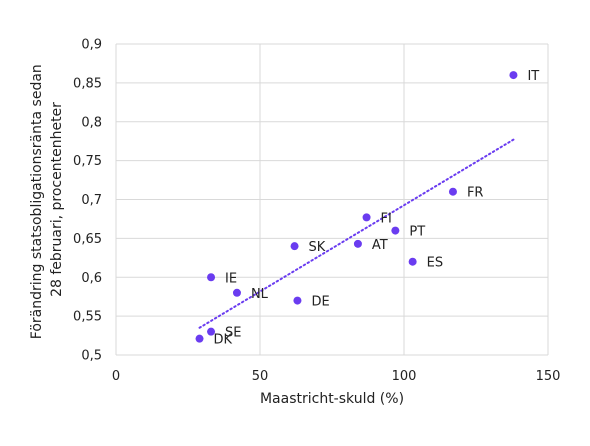 Image resolution: width=590 pixels, height=446 pixels. Describe the element at coordinates (533, 76) in the screenshot. I see `data-point-label: IT` at that location.